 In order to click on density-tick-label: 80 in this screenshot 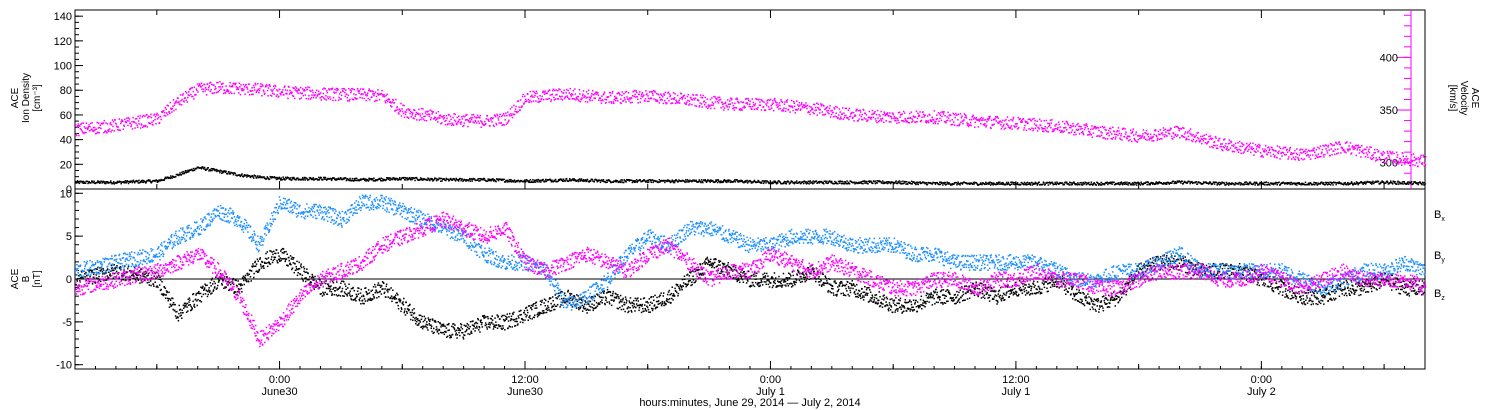, I will do `click(66, 91)`.